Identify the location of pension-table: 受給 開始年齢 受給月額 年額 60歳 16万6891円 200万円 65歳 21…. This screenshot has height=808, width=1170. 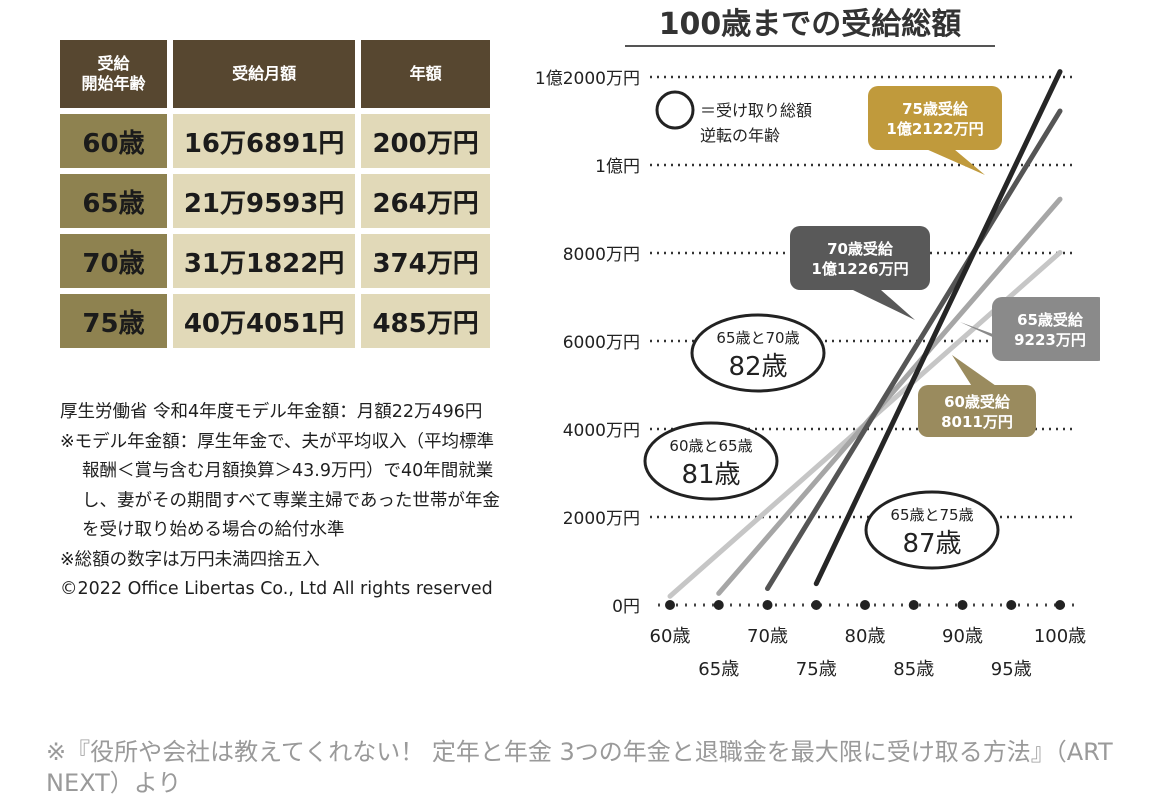
(275, 197).